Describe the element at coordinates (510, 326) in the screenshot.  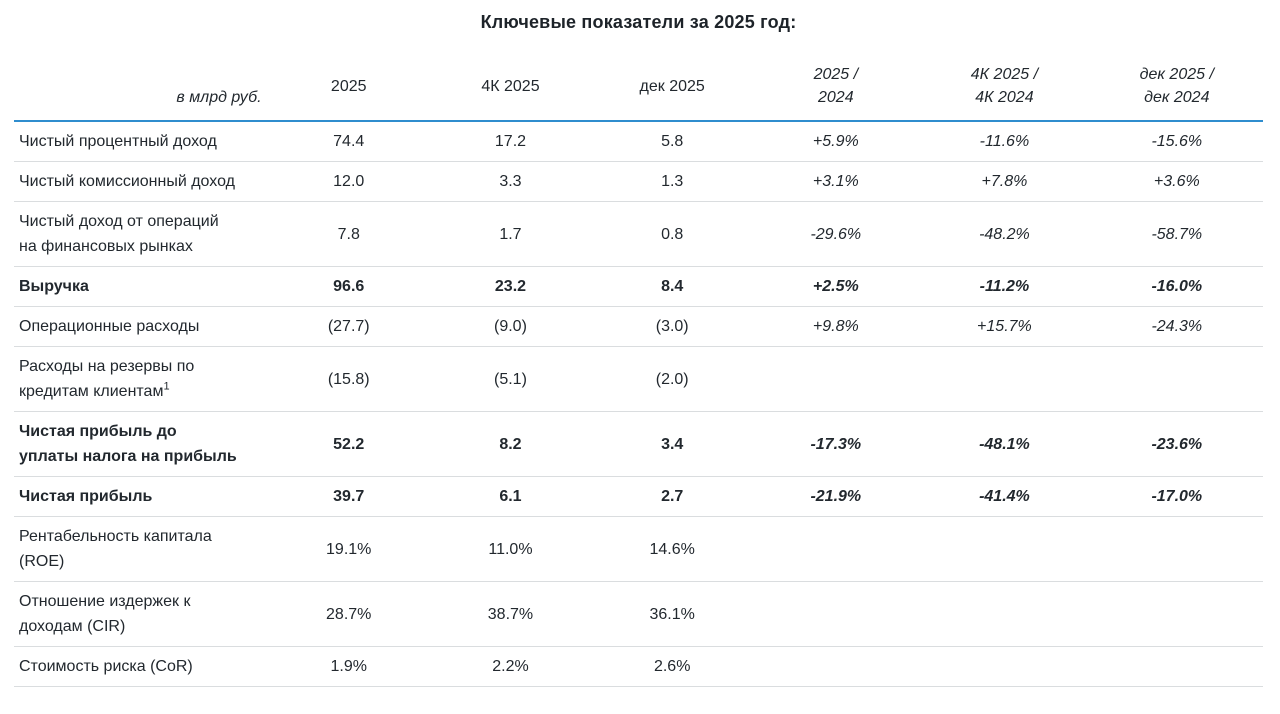
I see `cell-value: (9.0)` at that location.